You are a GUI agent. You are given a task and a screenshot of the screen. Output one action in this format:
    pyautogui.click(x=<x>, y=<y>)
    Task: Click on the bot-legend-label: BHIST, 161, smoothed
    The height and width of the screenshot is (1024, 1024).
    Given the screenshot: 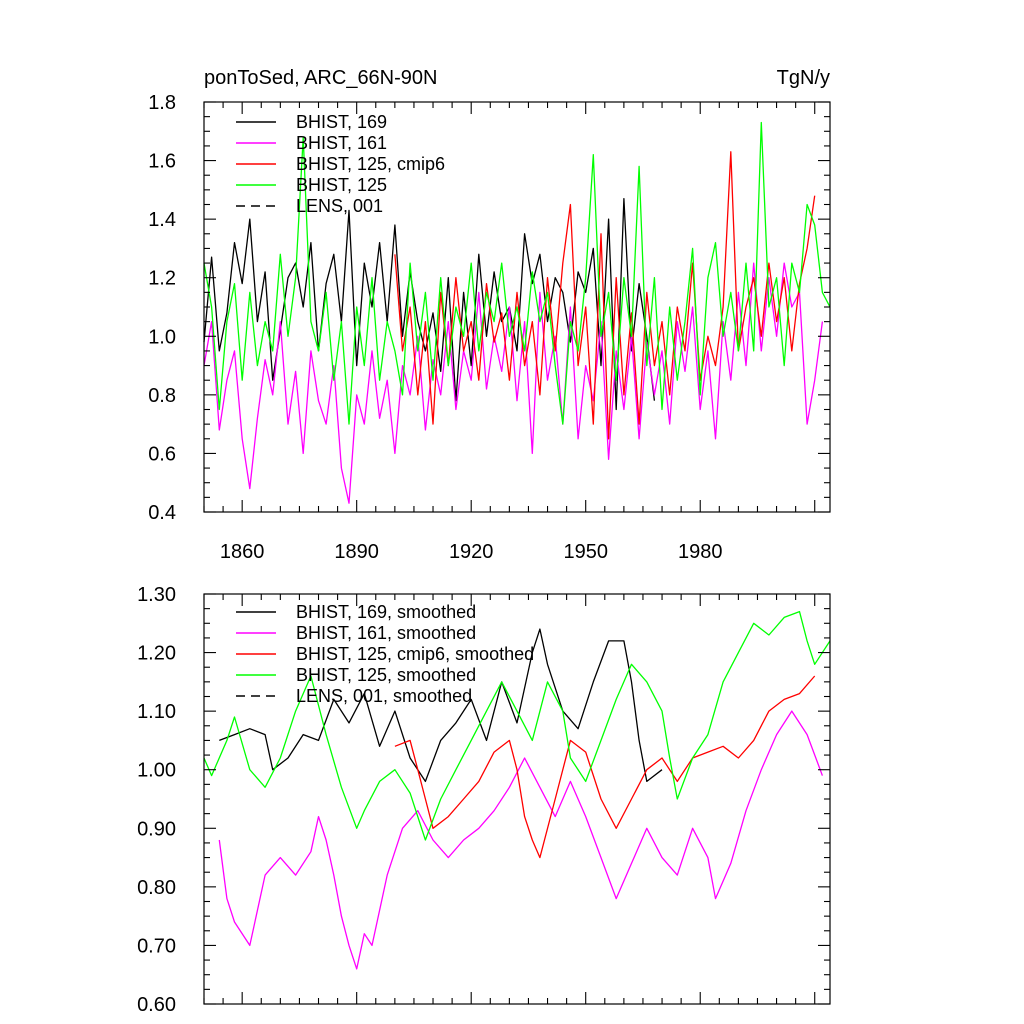 What is the action you would take?
    pyautogui.click(x=386, y=633)
    